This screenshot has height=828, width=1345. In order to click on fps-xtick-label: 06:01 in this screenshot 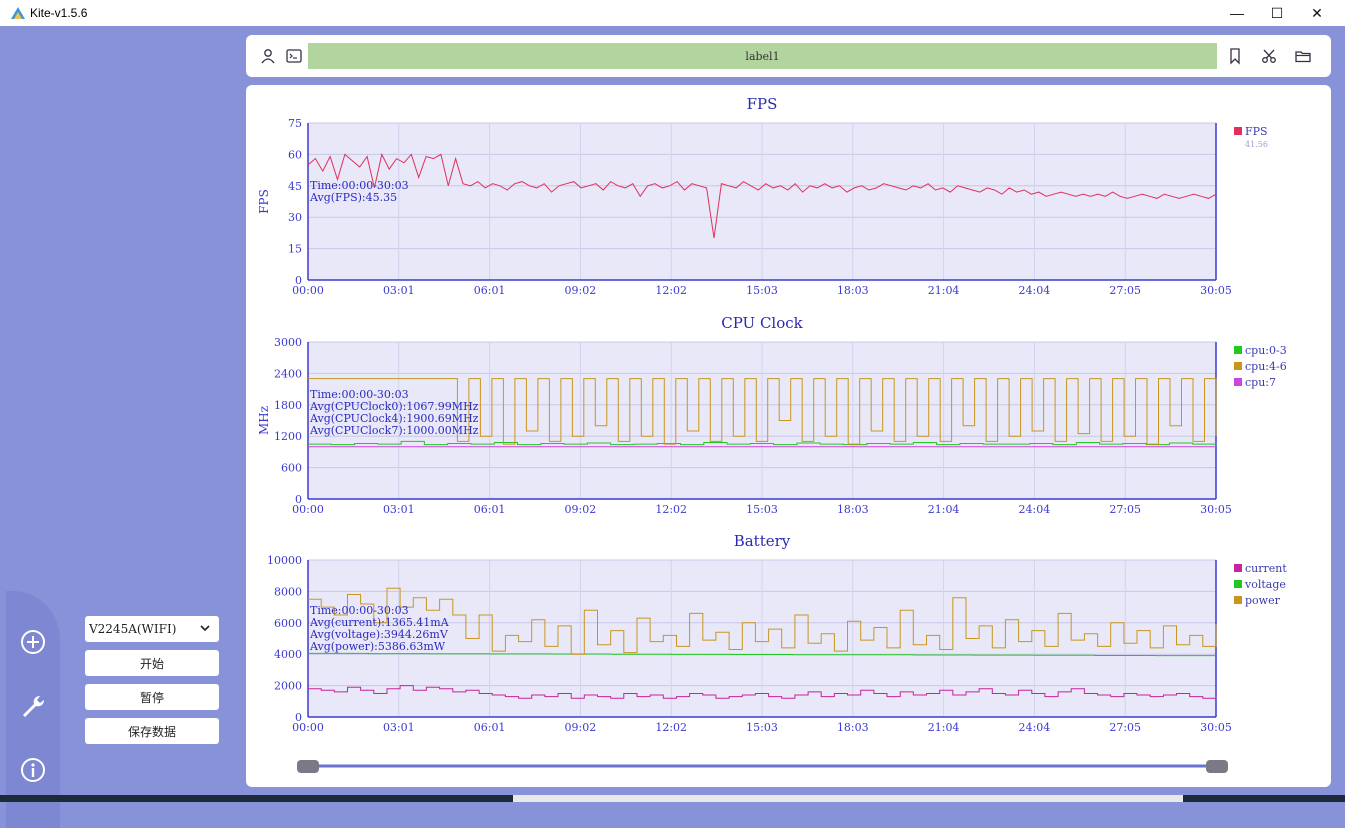, I will do `click(490, 290)`.